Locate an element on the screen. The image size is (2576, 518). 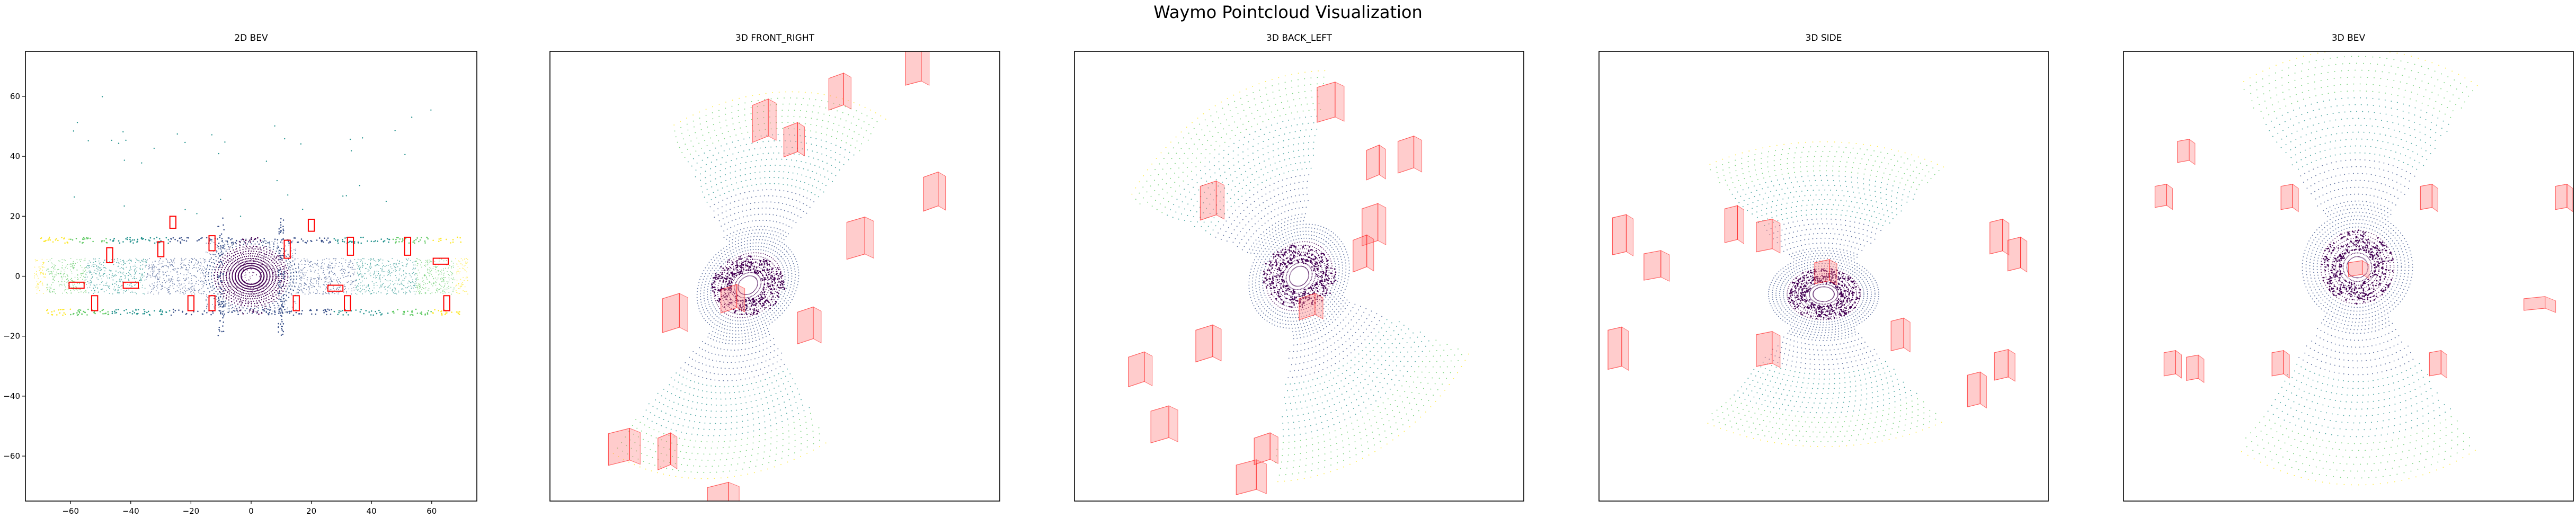
bev-points is located at coordinates (251, 216).